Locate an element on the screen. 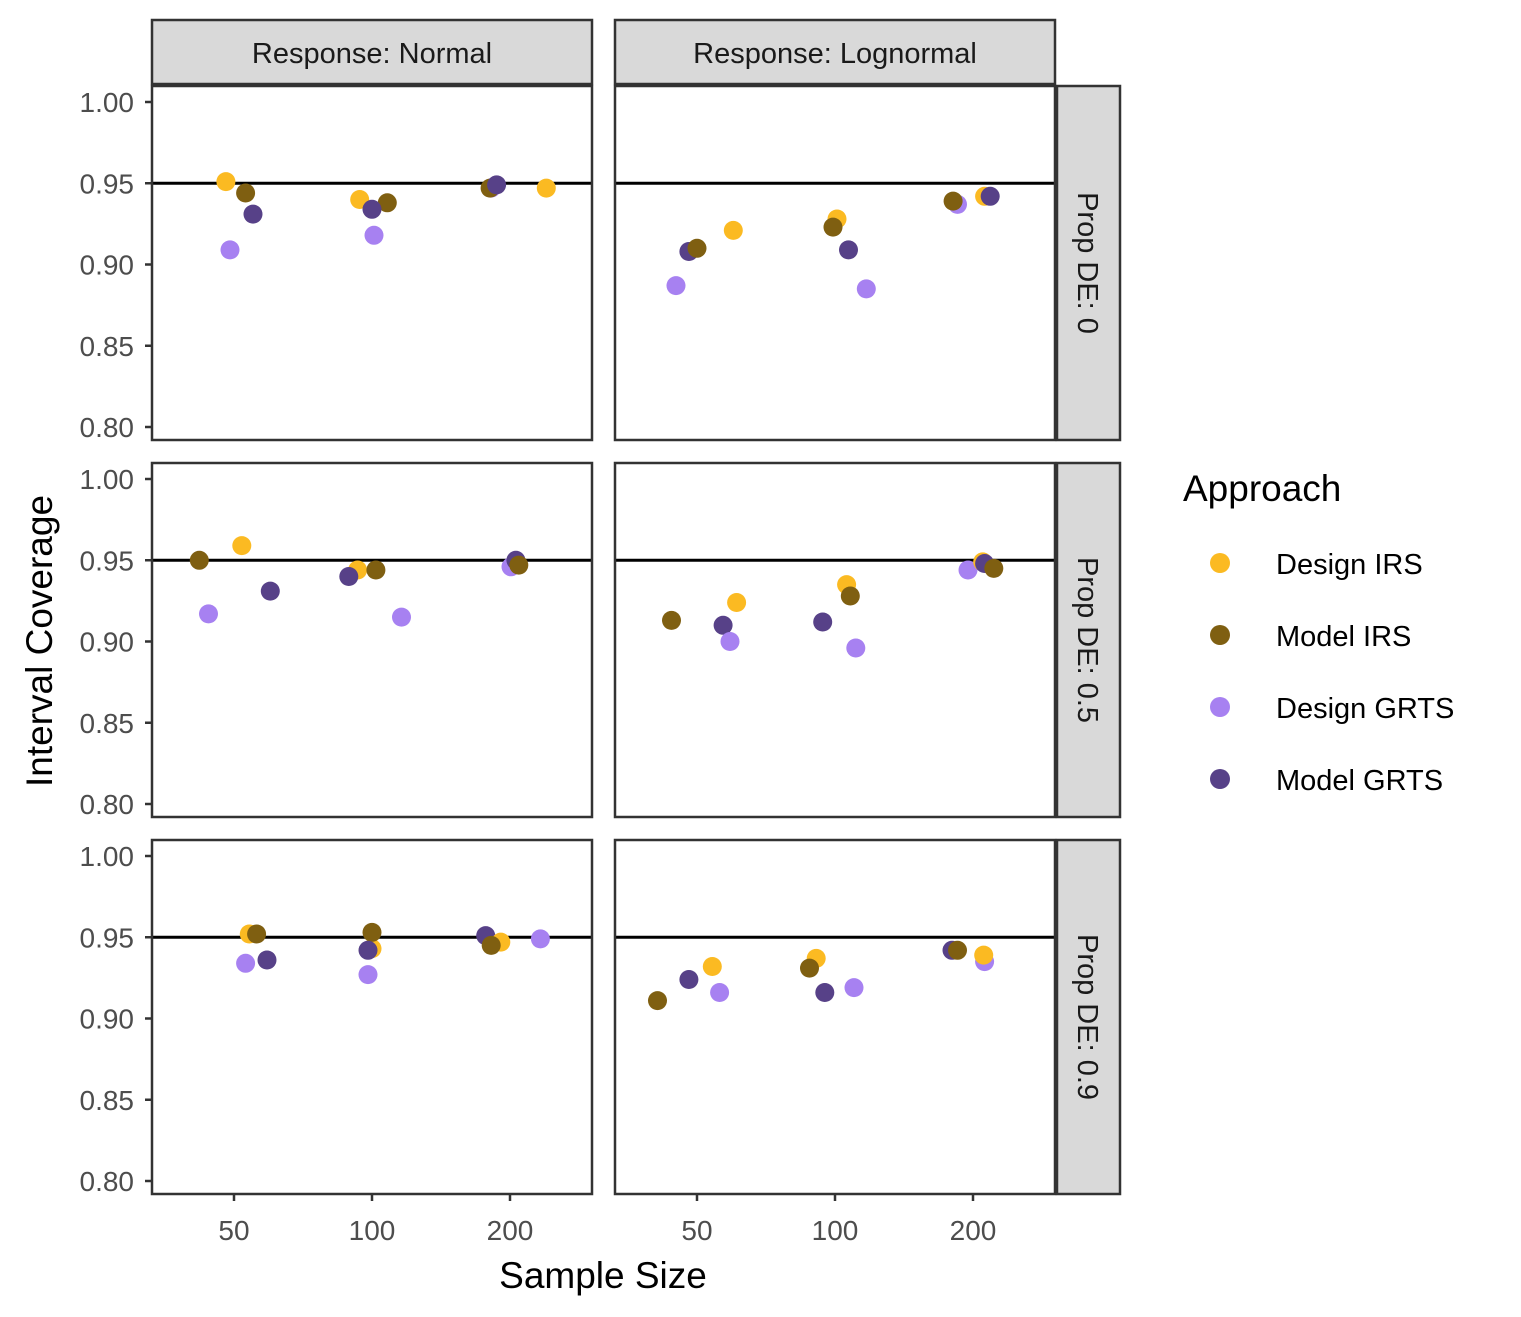  legend-label: Model GRTS is located at coordinates (1359, 781).